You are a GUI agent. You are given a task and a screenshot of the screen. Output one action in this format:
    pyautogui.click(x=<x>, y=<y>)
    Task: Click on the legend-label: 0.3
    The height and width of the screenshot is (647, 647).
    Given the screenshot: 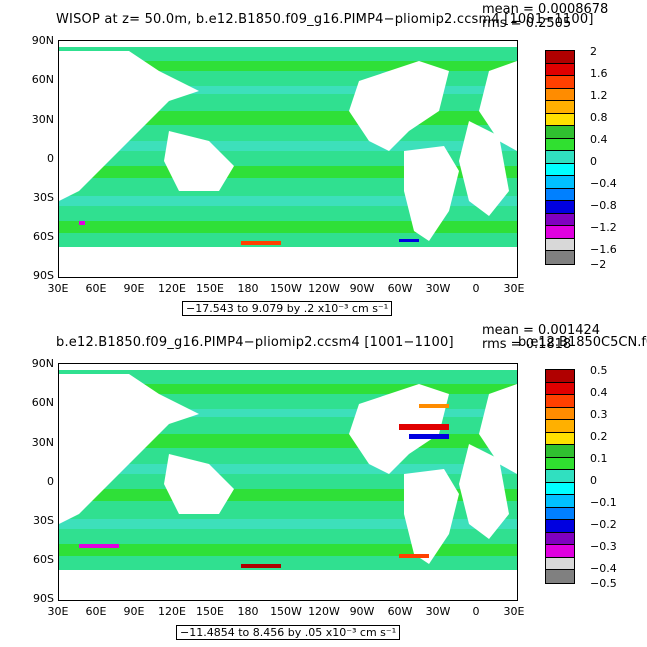 What is the action you would take?
    pyautogui.click(x=599, y=414)
    